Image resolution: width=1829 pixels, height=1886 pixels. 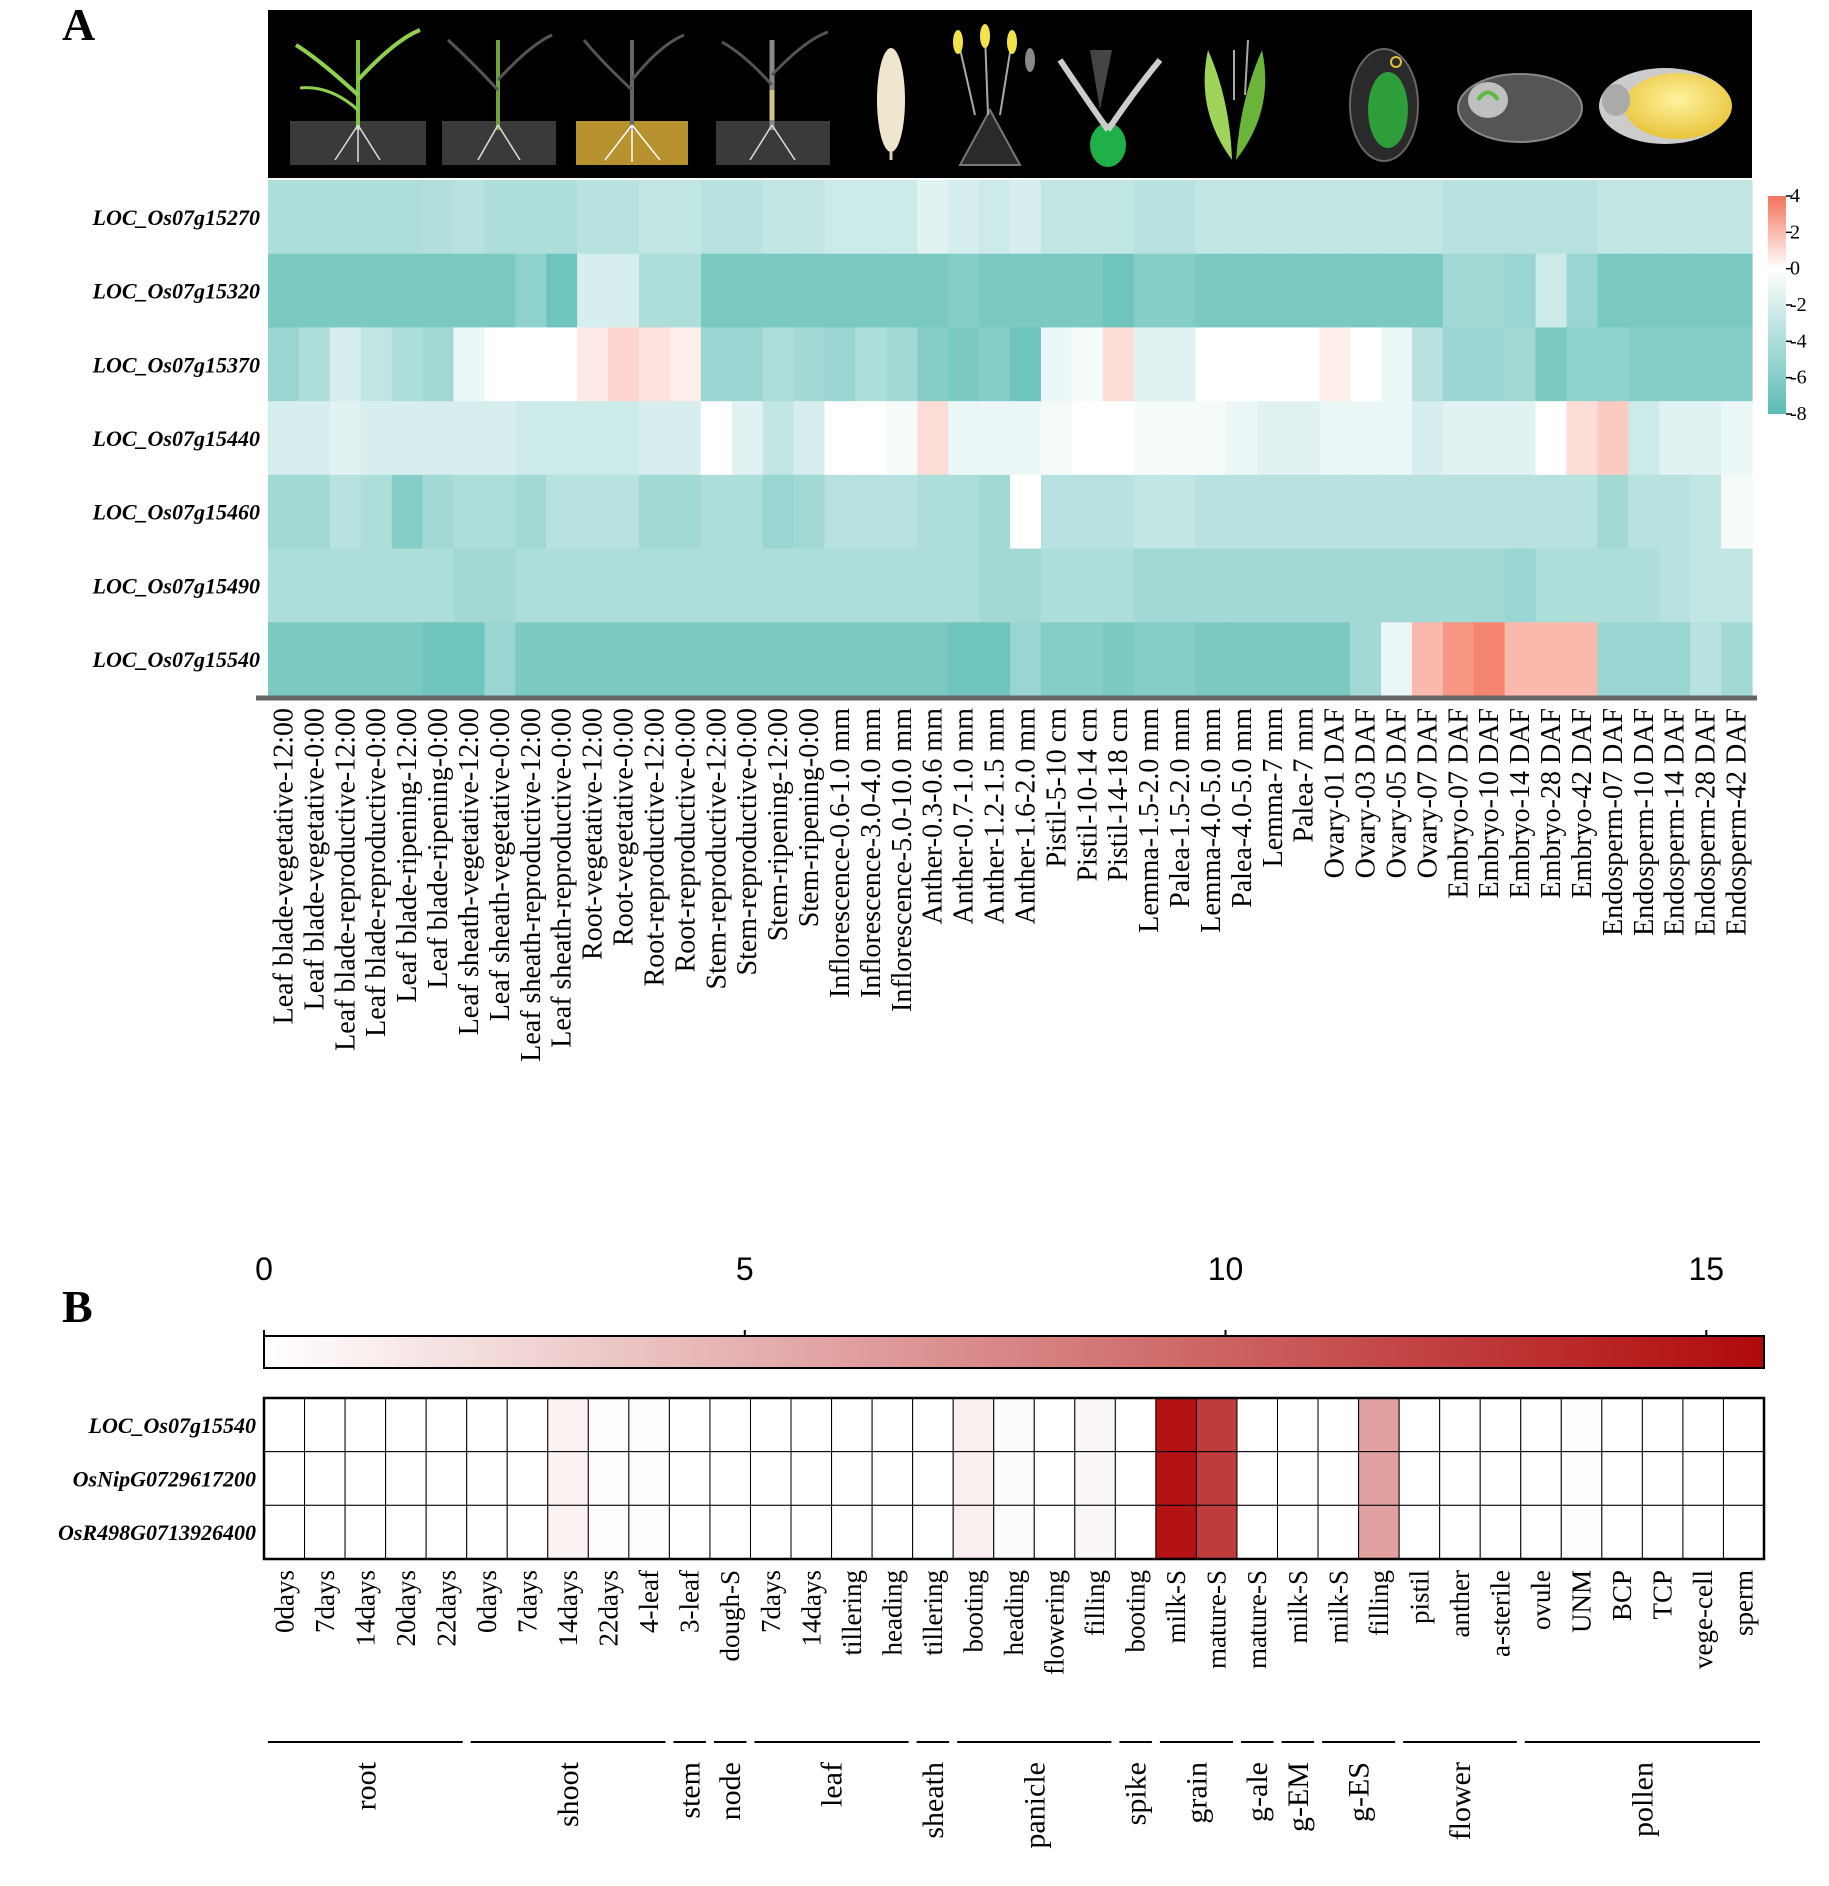 I want to click on sample-label: Embryo-10 DAF, so click(x=1489, y=803).